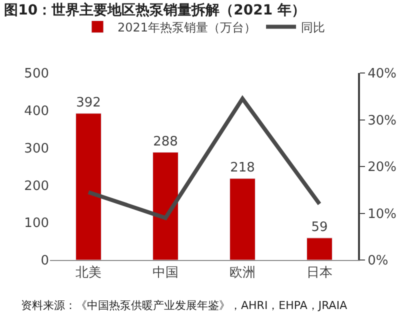 Image resolution: width=418 pixels, height=322 pixels. Describe the element at coordinates (44, 261) in the screenshot. I see `y-tick-label: 0` at that location.